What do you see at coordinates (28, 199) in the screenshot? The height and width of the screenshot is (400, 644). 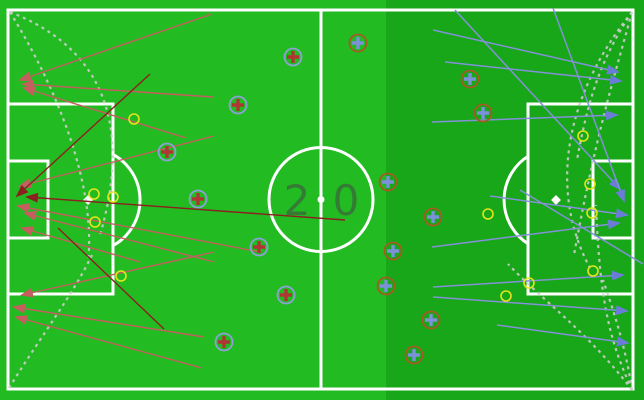 I see `left-goal-area` at bounding box center [28, 199].